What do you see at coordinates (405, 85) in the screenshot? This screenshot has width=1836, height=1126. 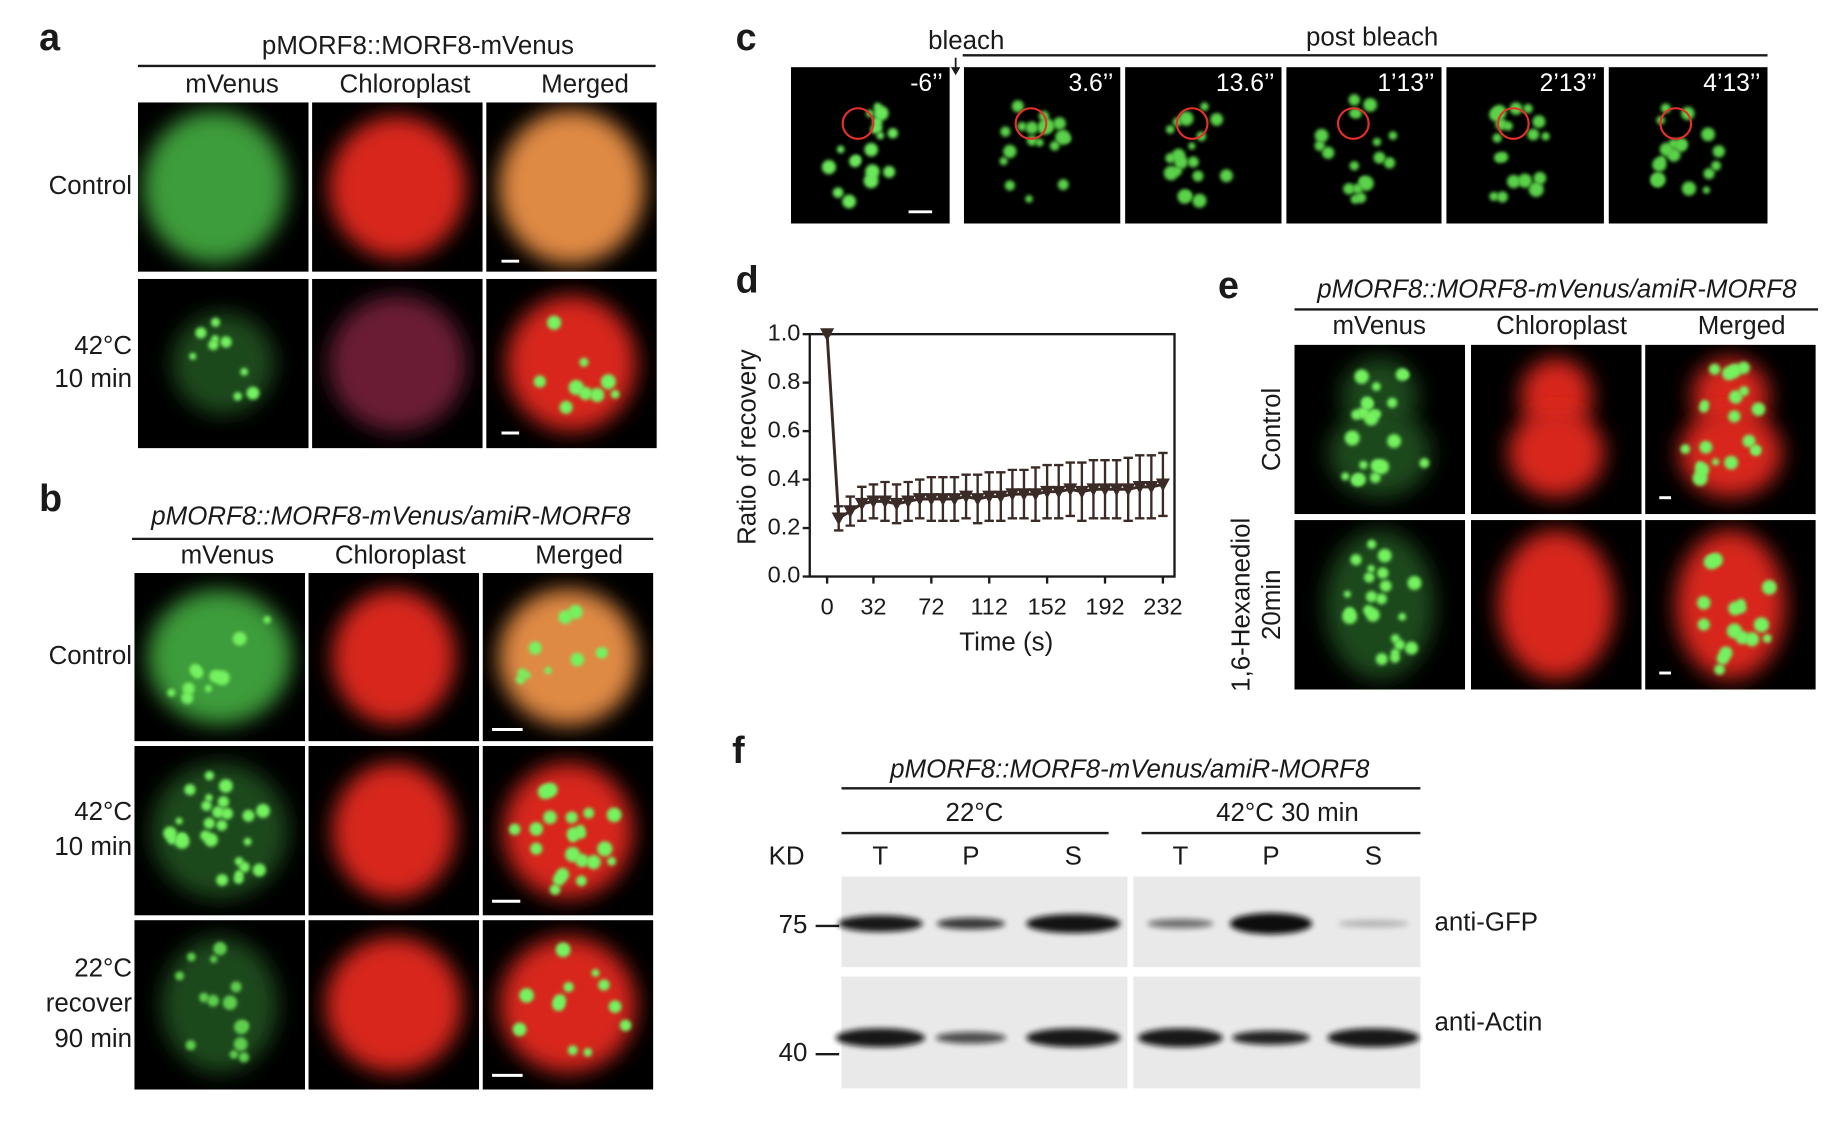 I see `column-label: Chloroplast` at bounding box center [405, 85].